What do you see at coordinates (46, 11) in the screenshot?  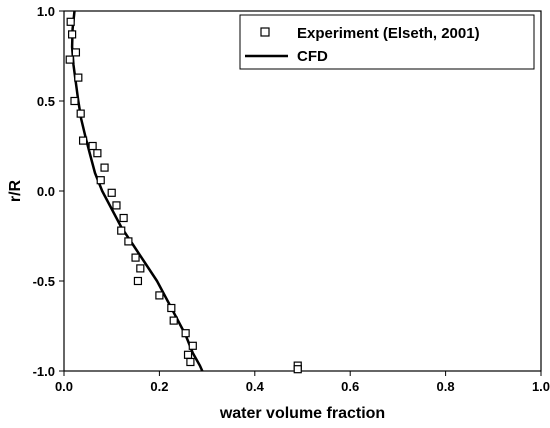 I see `y-tick-label: 1.0` at bounding box center [46, 11].